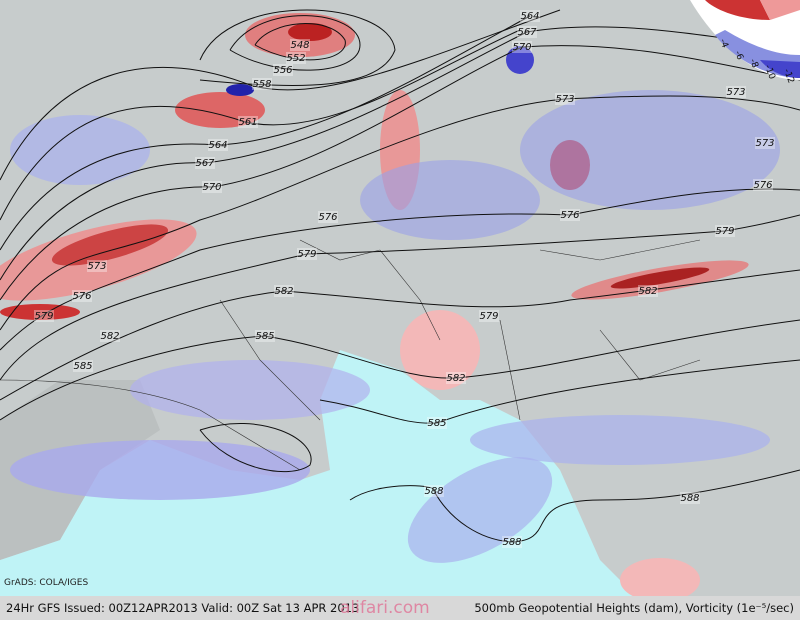 The width and height of the screenshot is (800, 620). I want to click on legend-label: -10, so click(769, 72).